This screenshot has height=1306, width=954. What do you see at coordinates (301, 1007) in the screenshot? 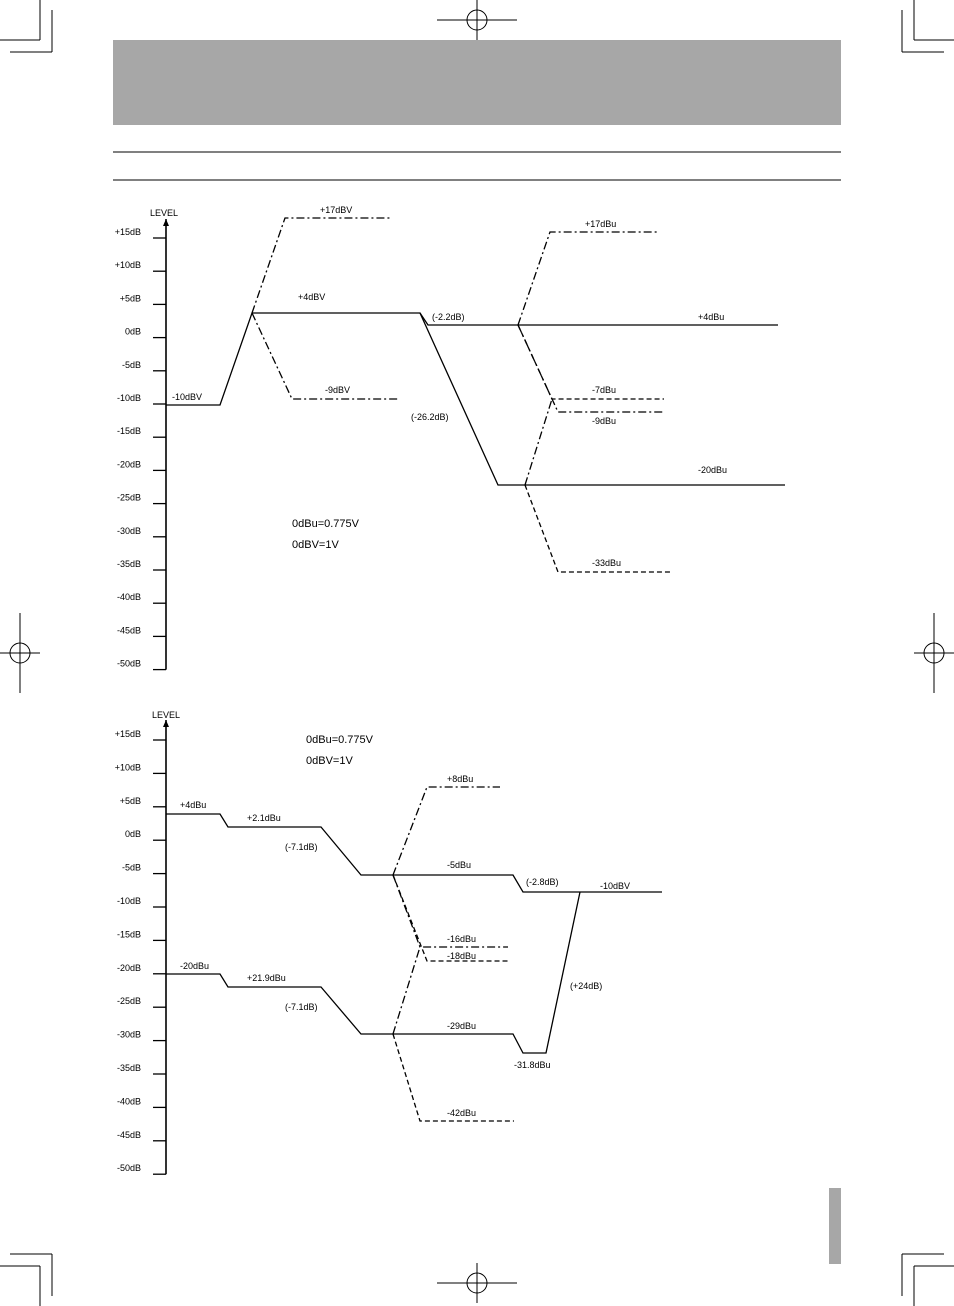
I see `label-b-gain: (-7.1dB)` at bounding box center [301, 1007].